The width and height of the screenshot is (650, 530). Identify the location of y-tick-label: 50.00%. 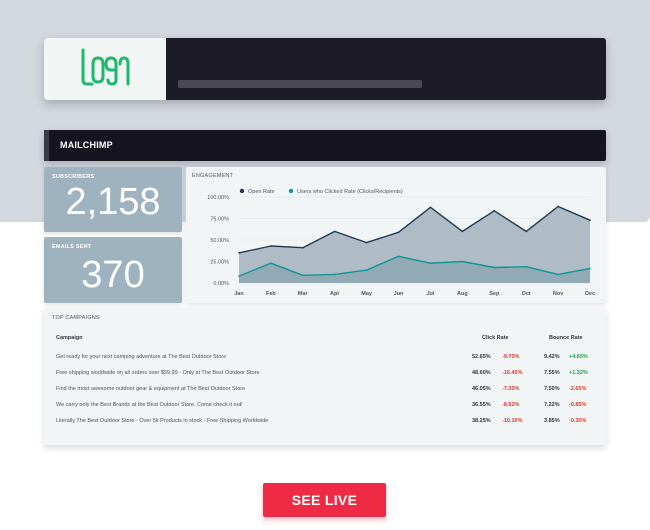
(219, 241).